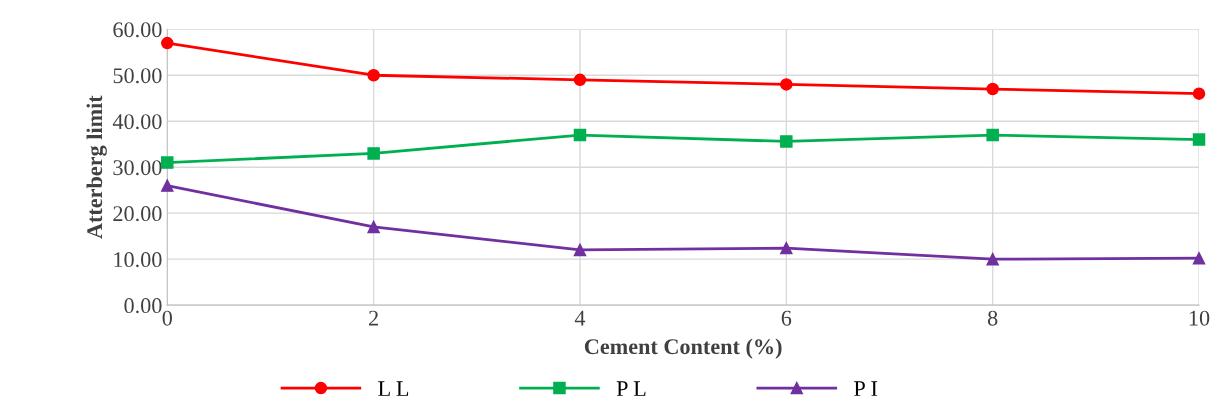 The width and height of the screenshot is (1221, 418). I want to click on x-tick-label: 0, so click(167, 318).